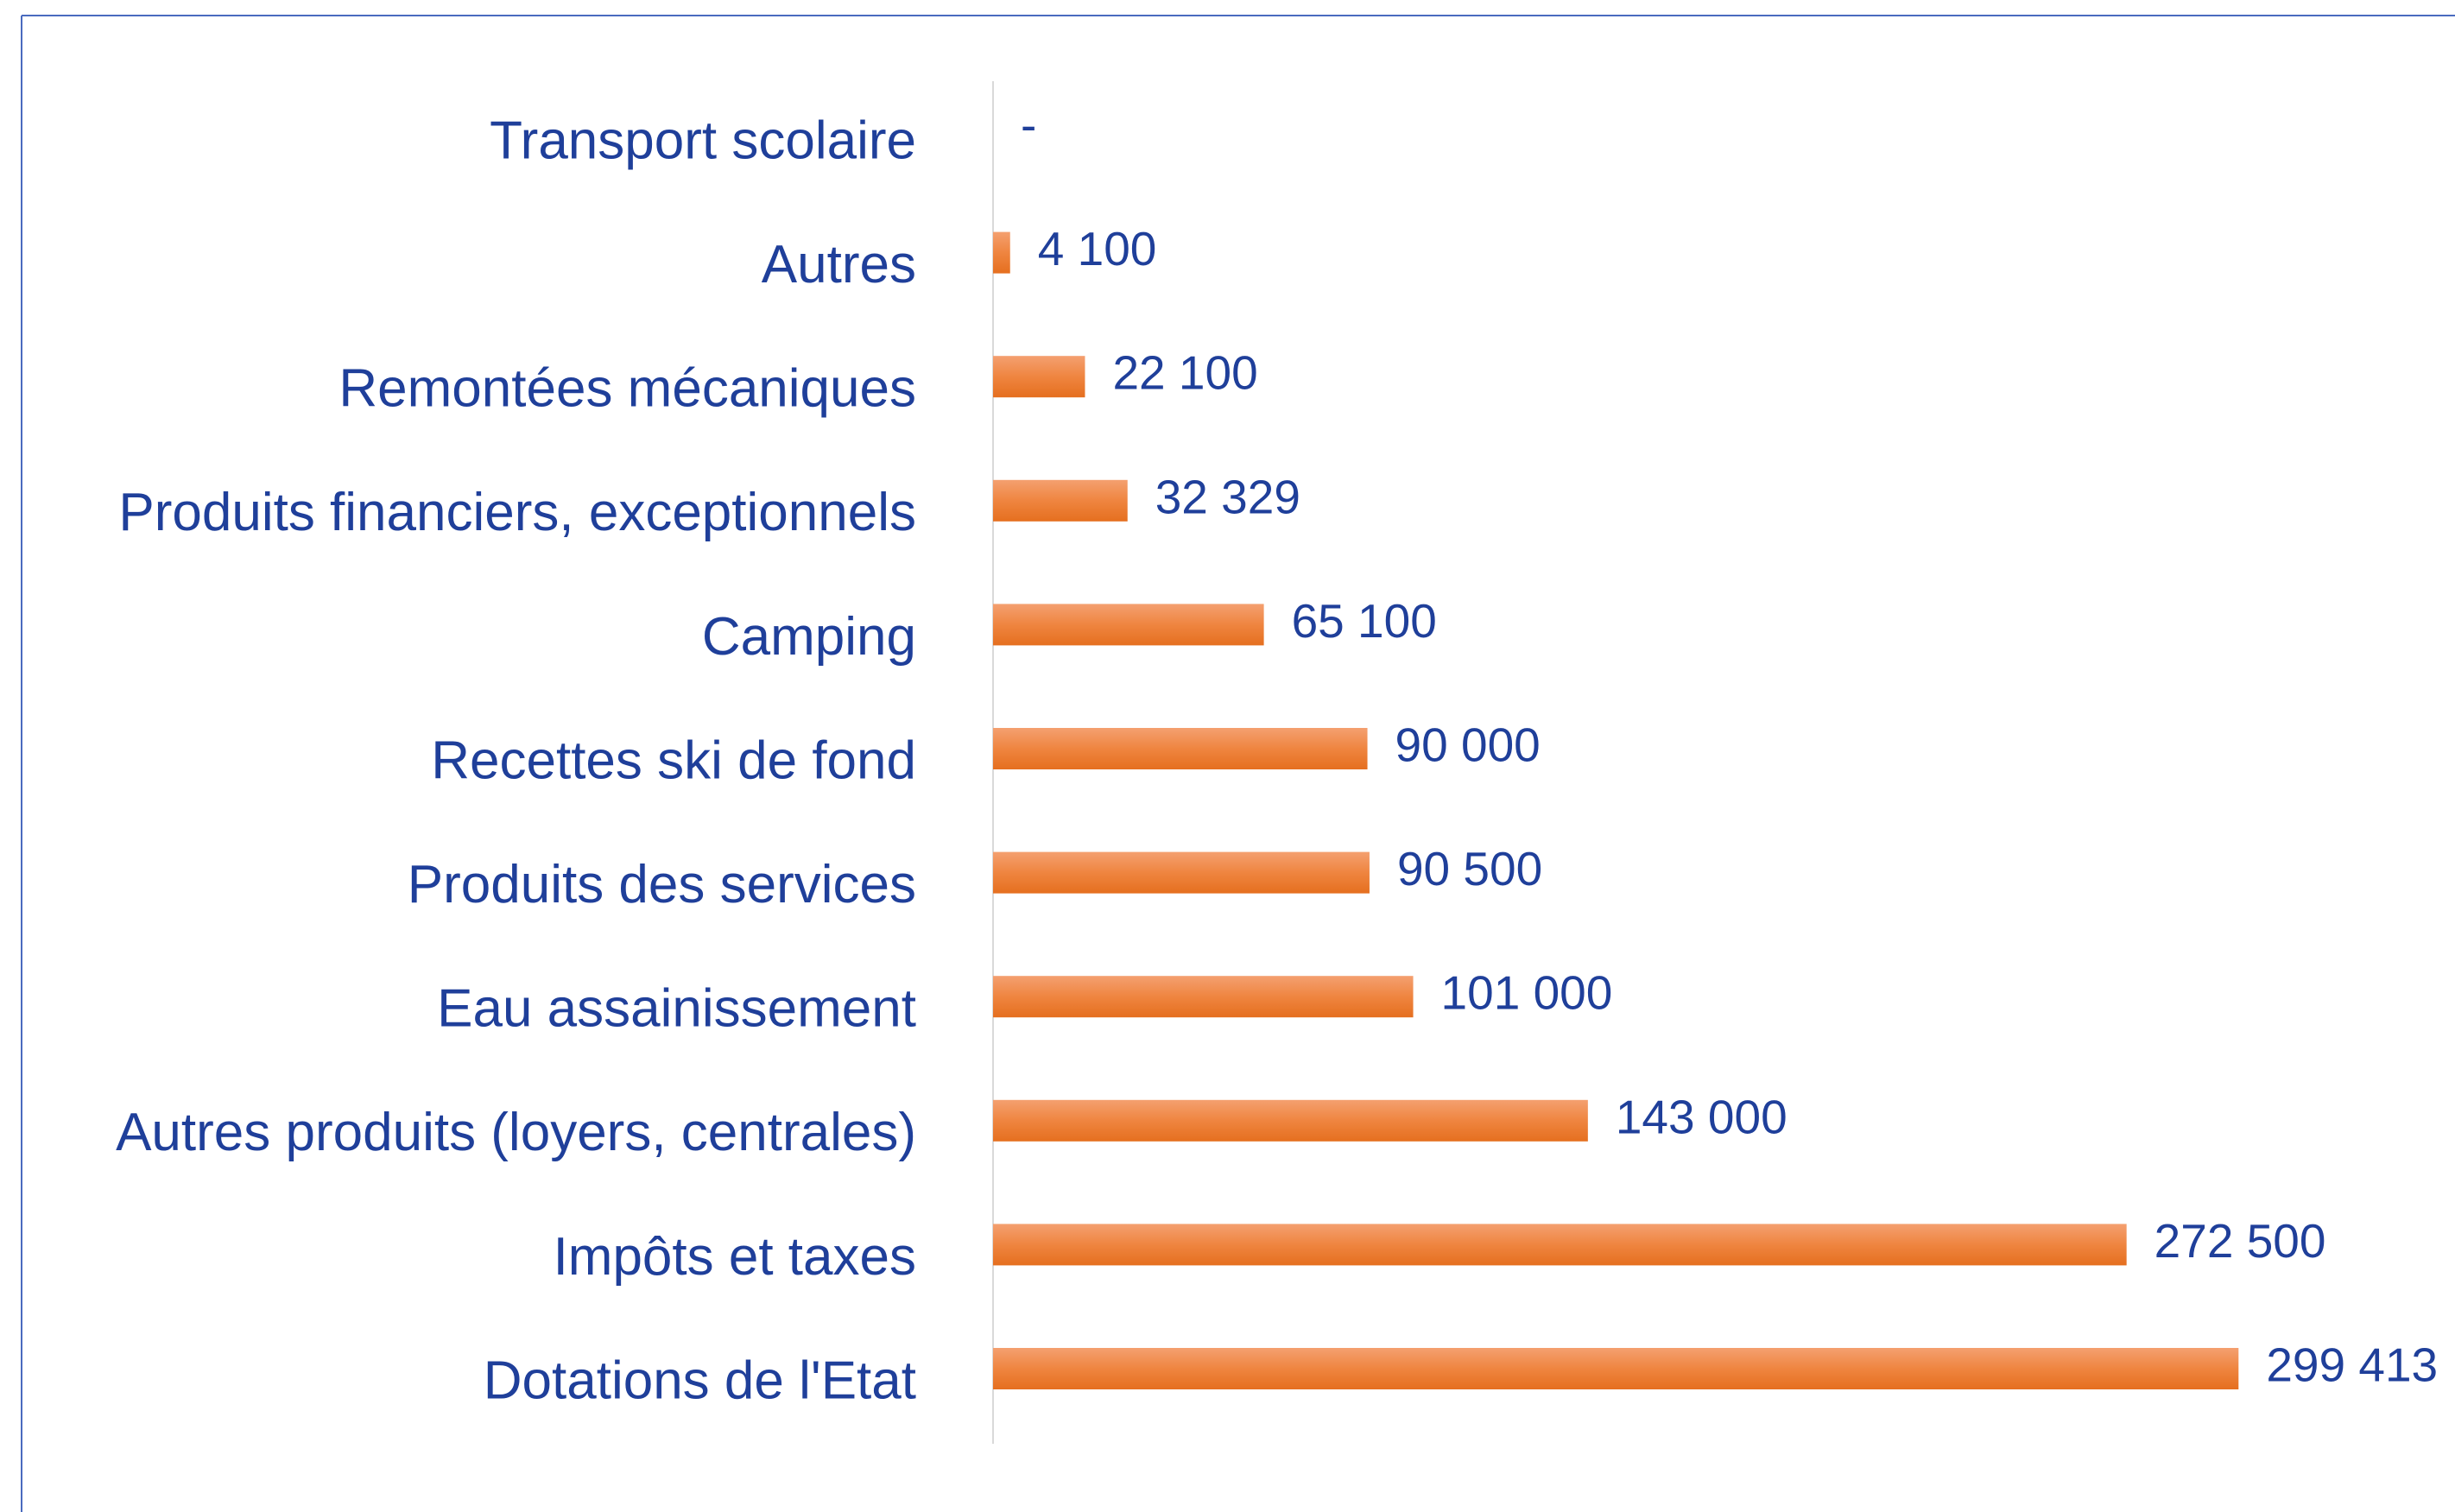  What do you see at coordinates (2240, 1241) in the screenshot?
I see `data-label: 272 500` at bounding box center [2240, 1241].